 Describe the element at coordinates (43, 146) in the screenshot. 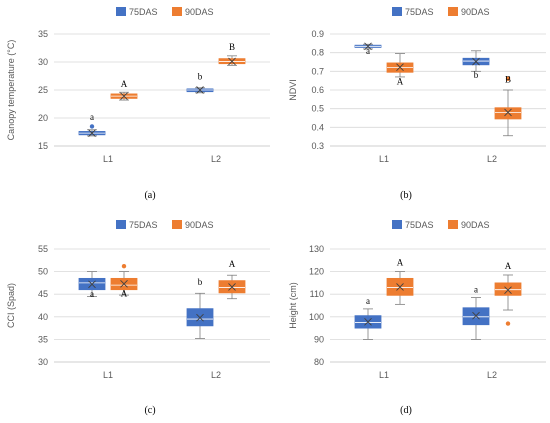

I see `y-tick-label: 15` at that location.